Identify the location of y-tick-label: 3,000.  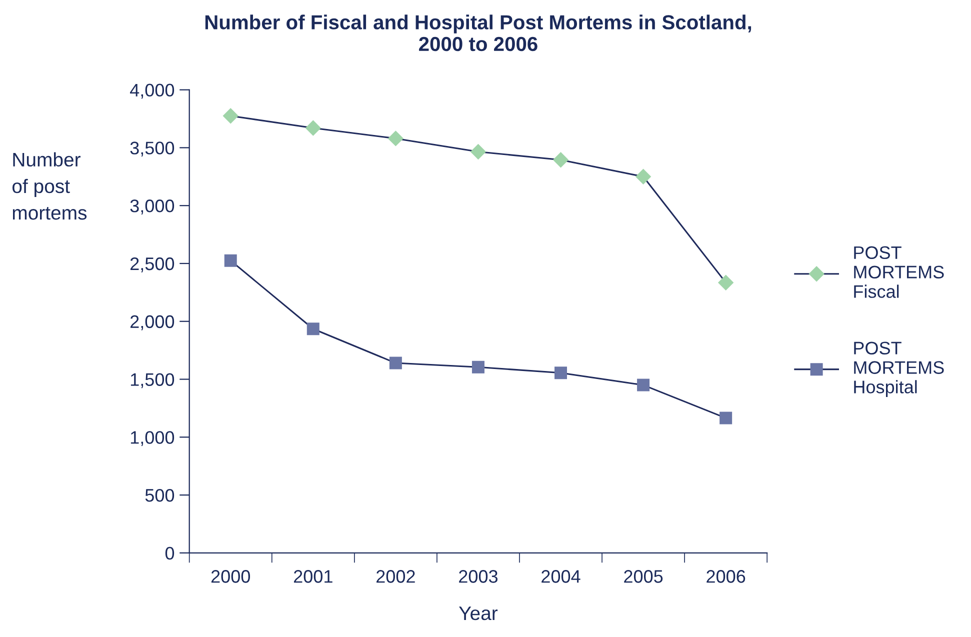
(152, 207).